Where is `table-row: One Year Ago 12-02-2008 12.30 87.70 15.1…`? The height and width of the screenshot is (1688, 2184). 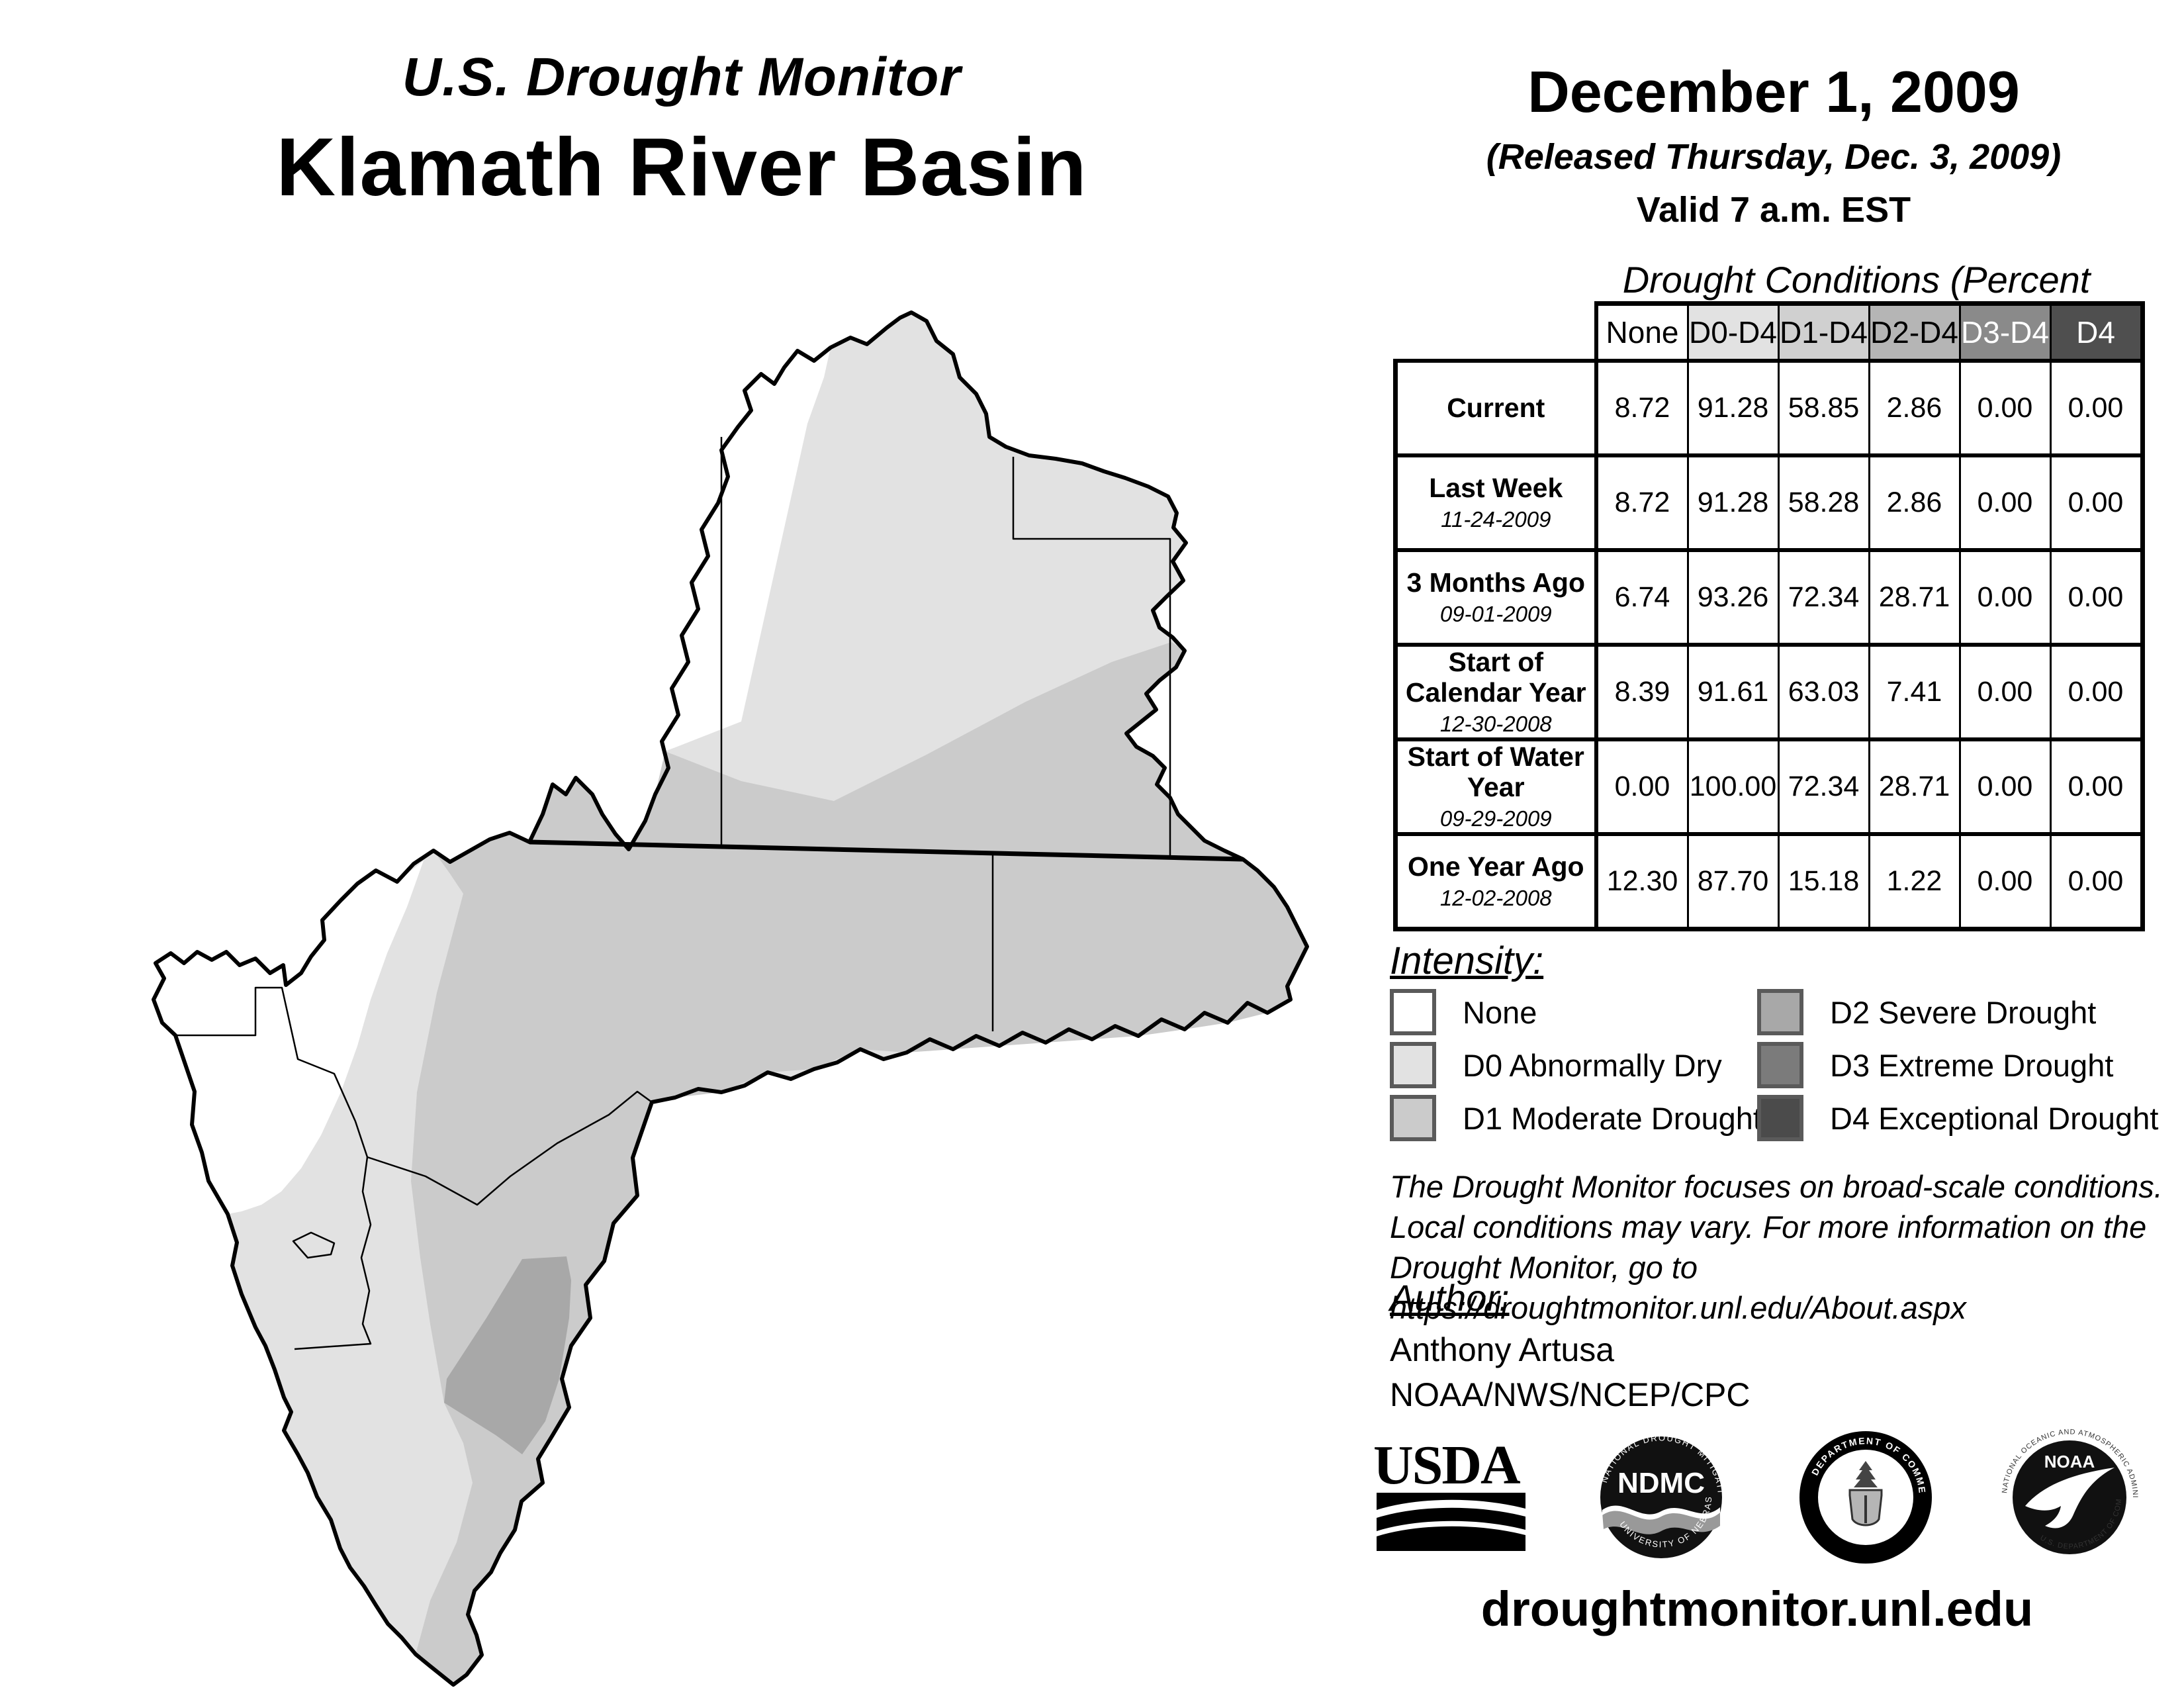 table-row: One Year Ago 12-02-2008 12.30 87.70 15.1… is located at coordinates (1769, 881).